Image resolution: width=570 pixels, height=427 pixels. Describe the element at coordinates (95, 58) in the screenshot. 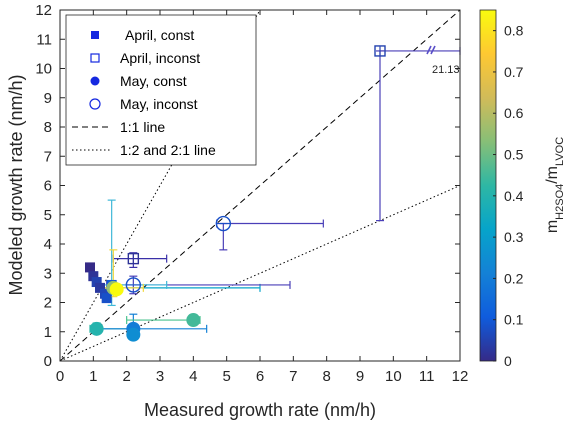

I see `legend-marker-open-square` at that location.